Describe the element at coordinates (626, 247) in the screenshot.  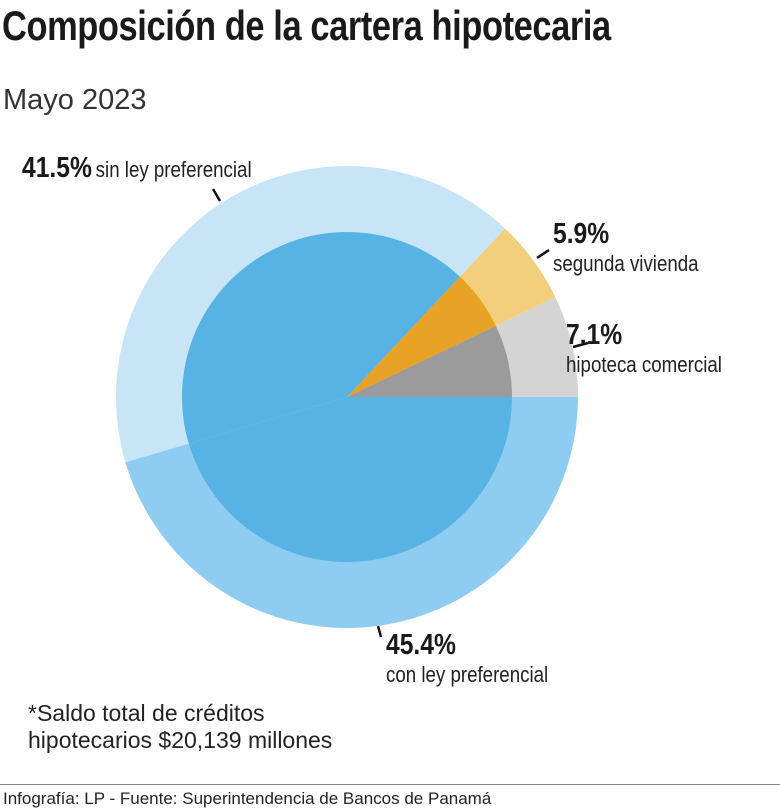
I see `slice-label-segunda: 5.9% segunda vivienda` at that location.